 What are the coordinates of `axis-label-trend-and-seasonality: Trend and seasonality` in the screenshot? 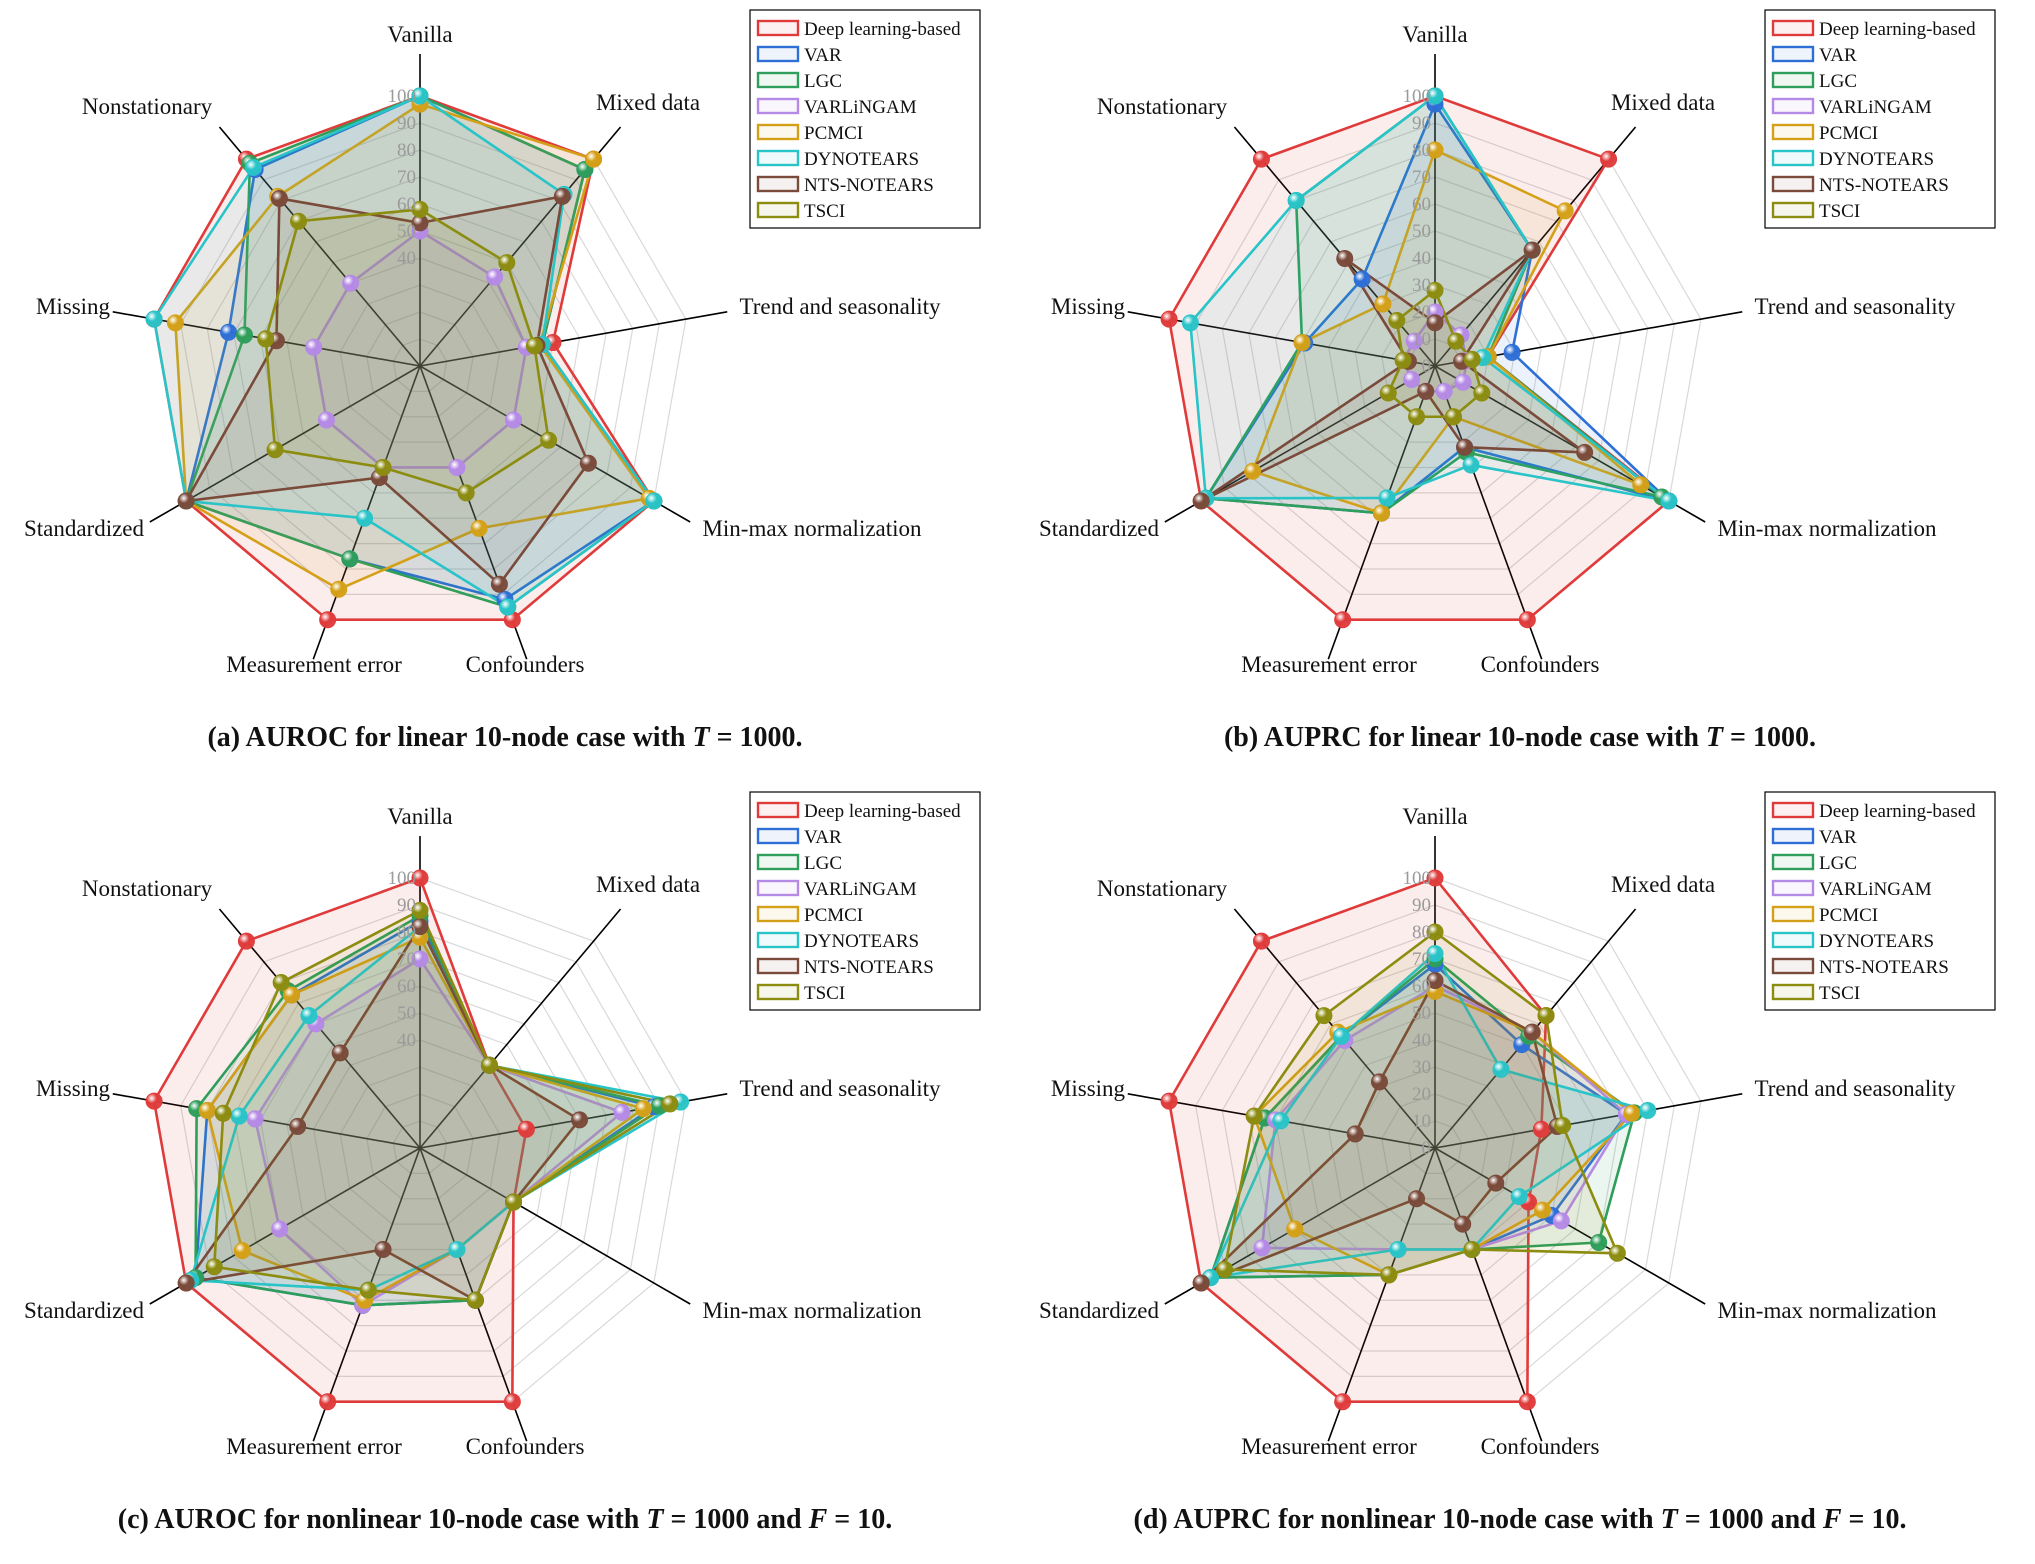 It's located at (840, 306).